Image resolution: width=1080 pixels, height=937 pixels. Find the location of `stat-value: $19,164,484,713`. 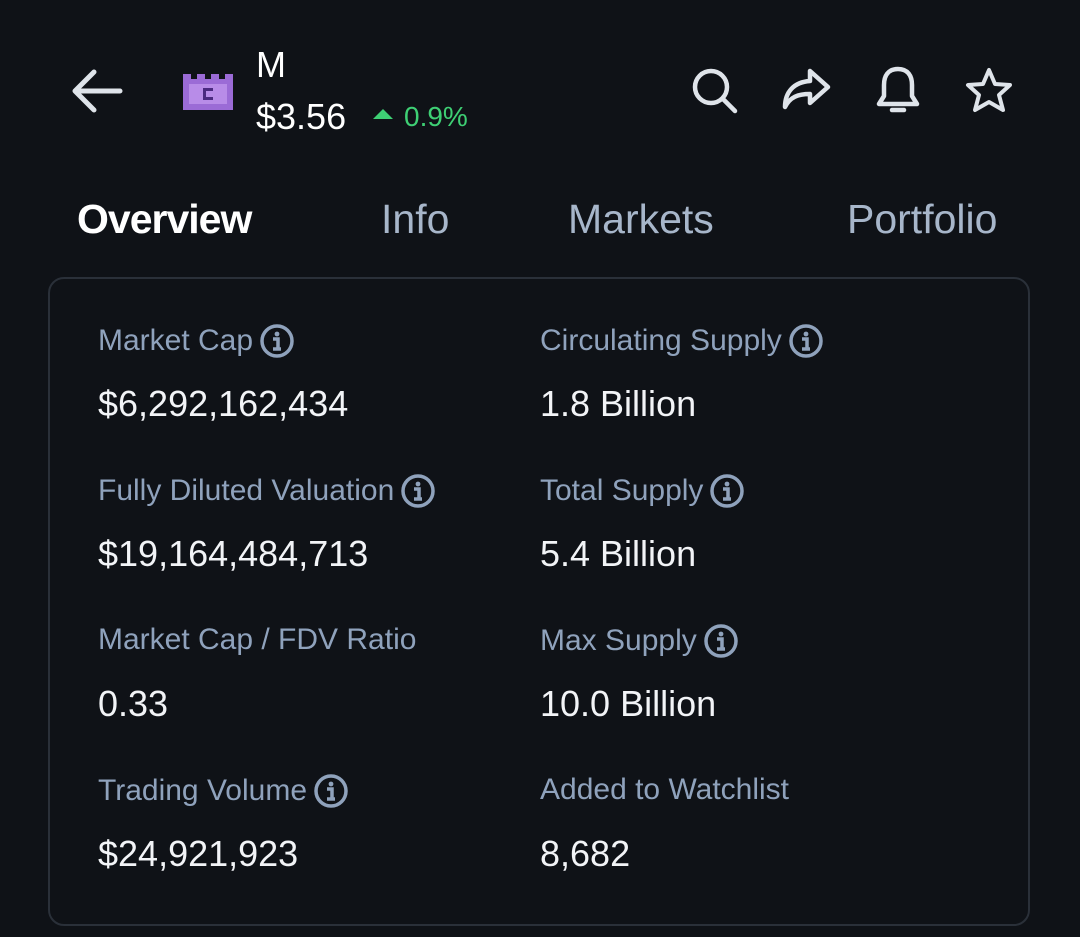

stat-value: $19,164,484,713 is located at coordinates (233, 553).